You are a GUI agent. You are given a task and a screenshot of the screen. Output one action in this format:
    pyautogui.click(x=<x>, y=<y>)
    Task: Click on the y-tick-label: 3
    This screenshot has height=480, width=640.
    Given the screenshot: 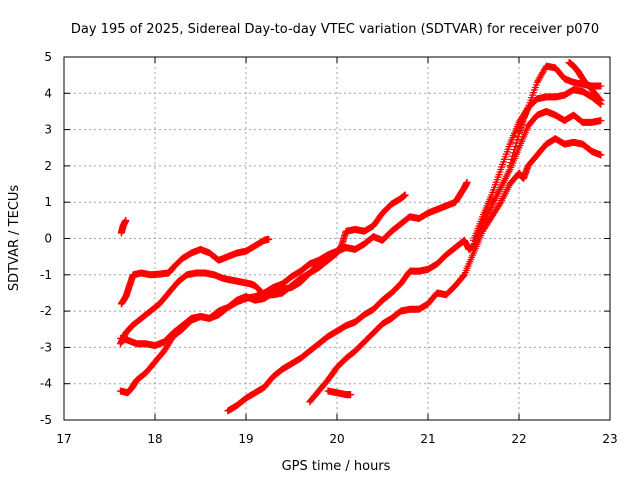 What is the action you would take?
    pyautogui.click(x=48, y=130)
    